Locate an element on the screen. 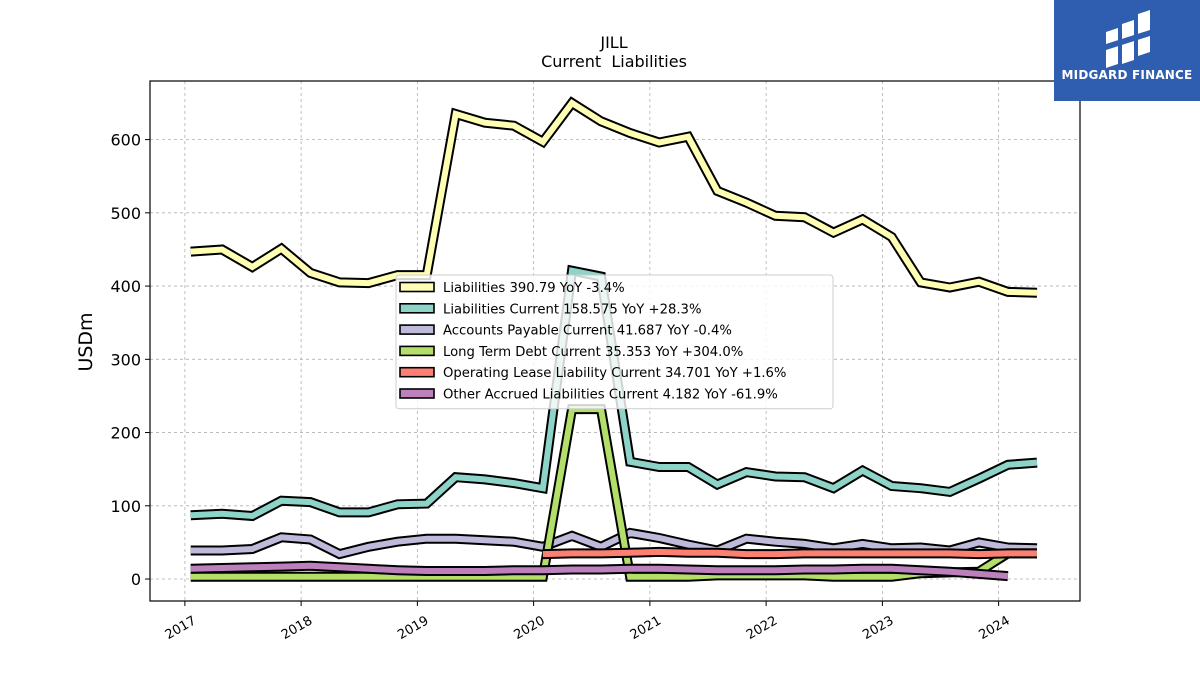 The image size is (1200, 675). x-tick-label: 2018 is located at coordinates (297, 628).